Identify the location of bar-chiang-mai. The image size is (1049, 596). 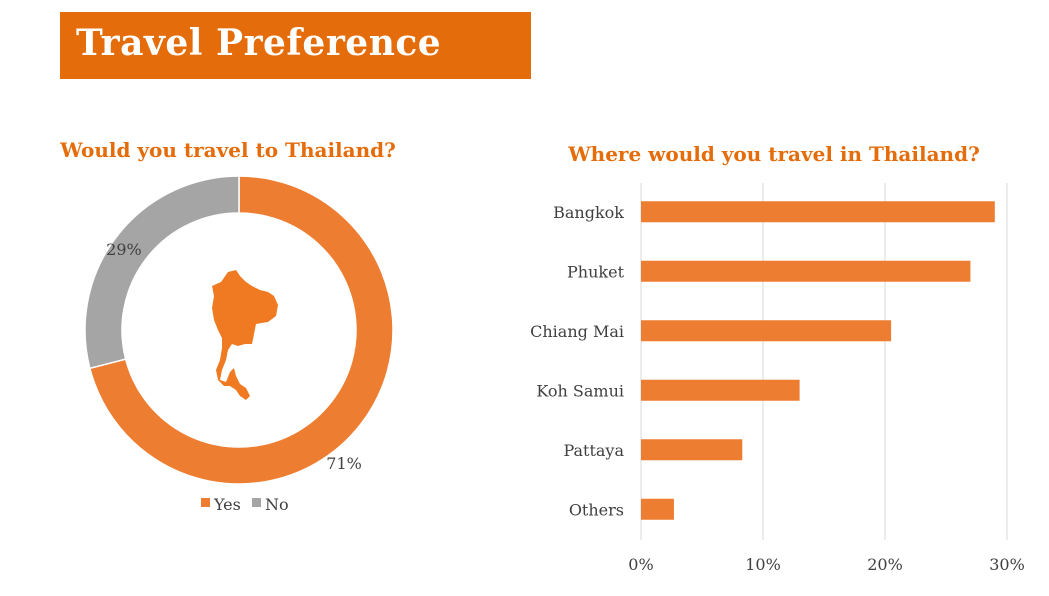
(766, 331).